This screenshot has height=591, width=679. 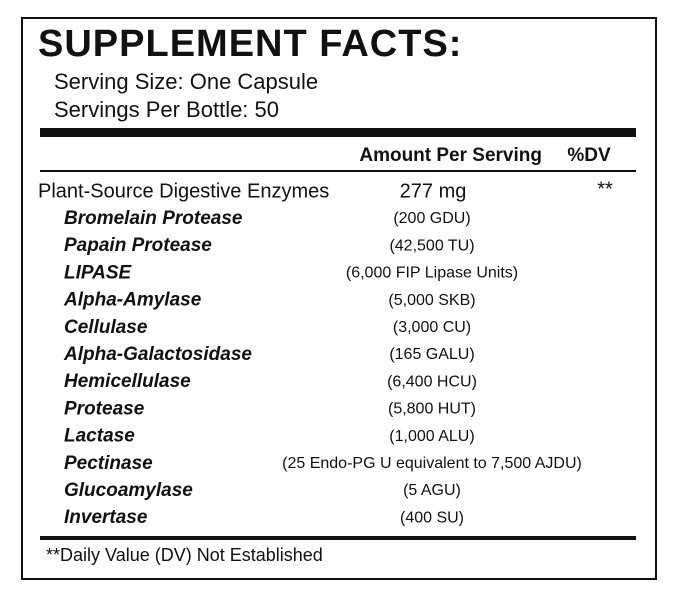 I want to click on ingredient-amount: (42,500 TU), so click(x=431, y=245).